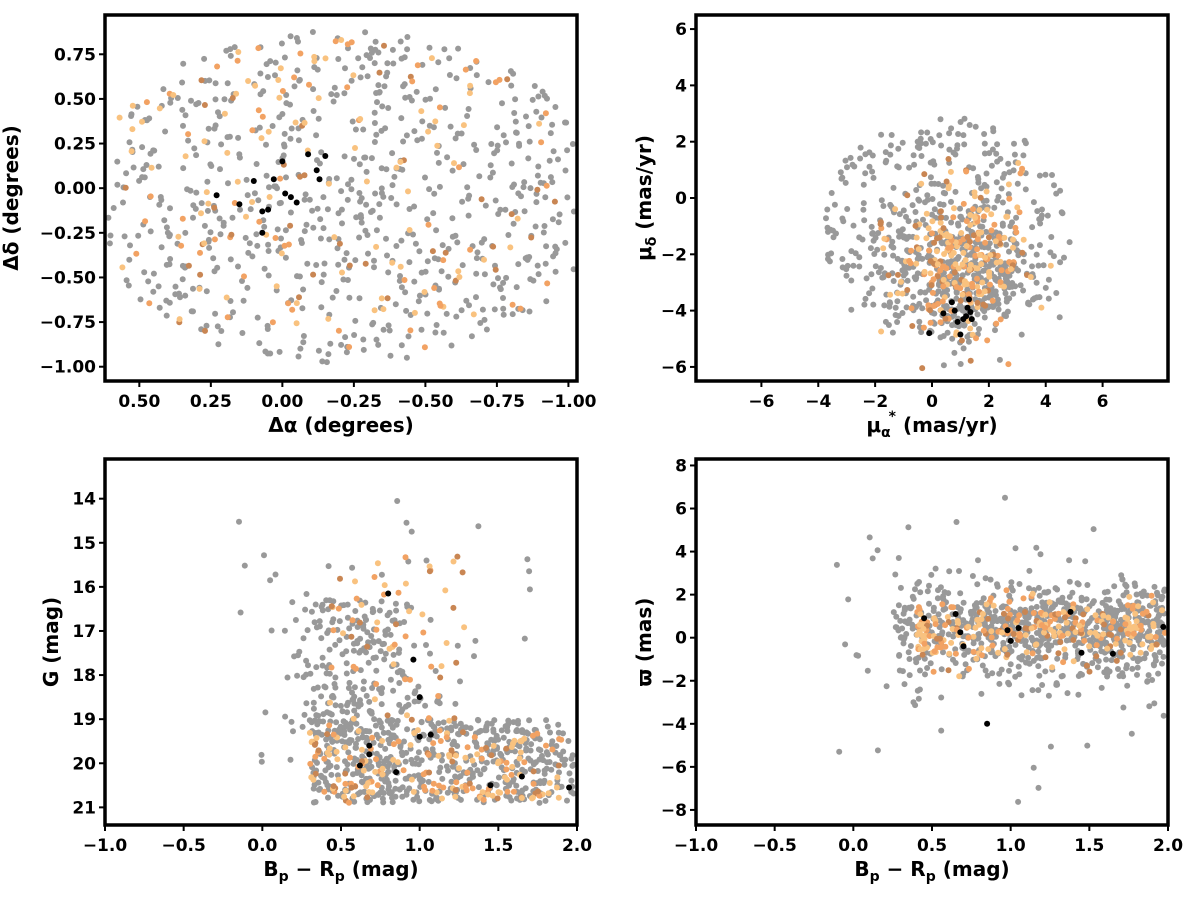 The image size is (1200, 900). I want to click on cmd-x-tick-label: 0.5, so click(341, 846).